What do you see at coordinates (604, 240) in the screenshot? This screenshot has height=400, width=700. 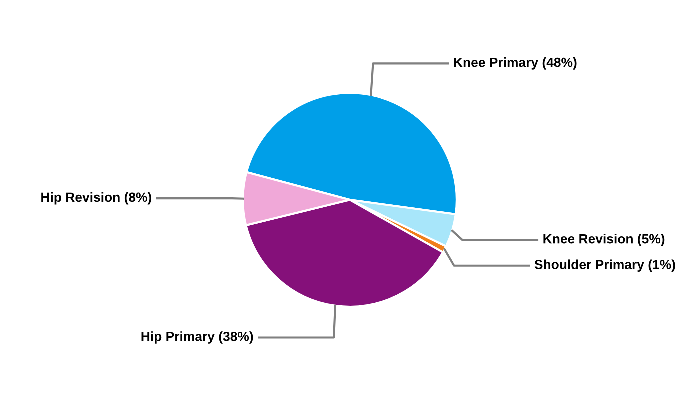 I see `slice-label: Knee Revision (5%)` at bounding box center [604, 240].